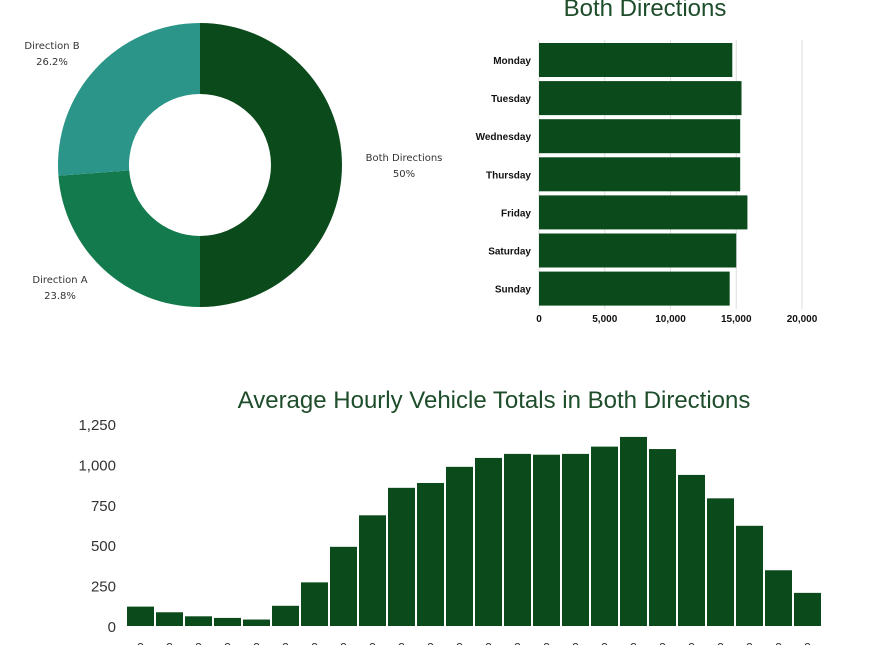 This screenshot has height=645, width=880. Describe the element at coordinates (504, 137) in the screenshot. I see `hbar-category-label: Wednesday` at that location.